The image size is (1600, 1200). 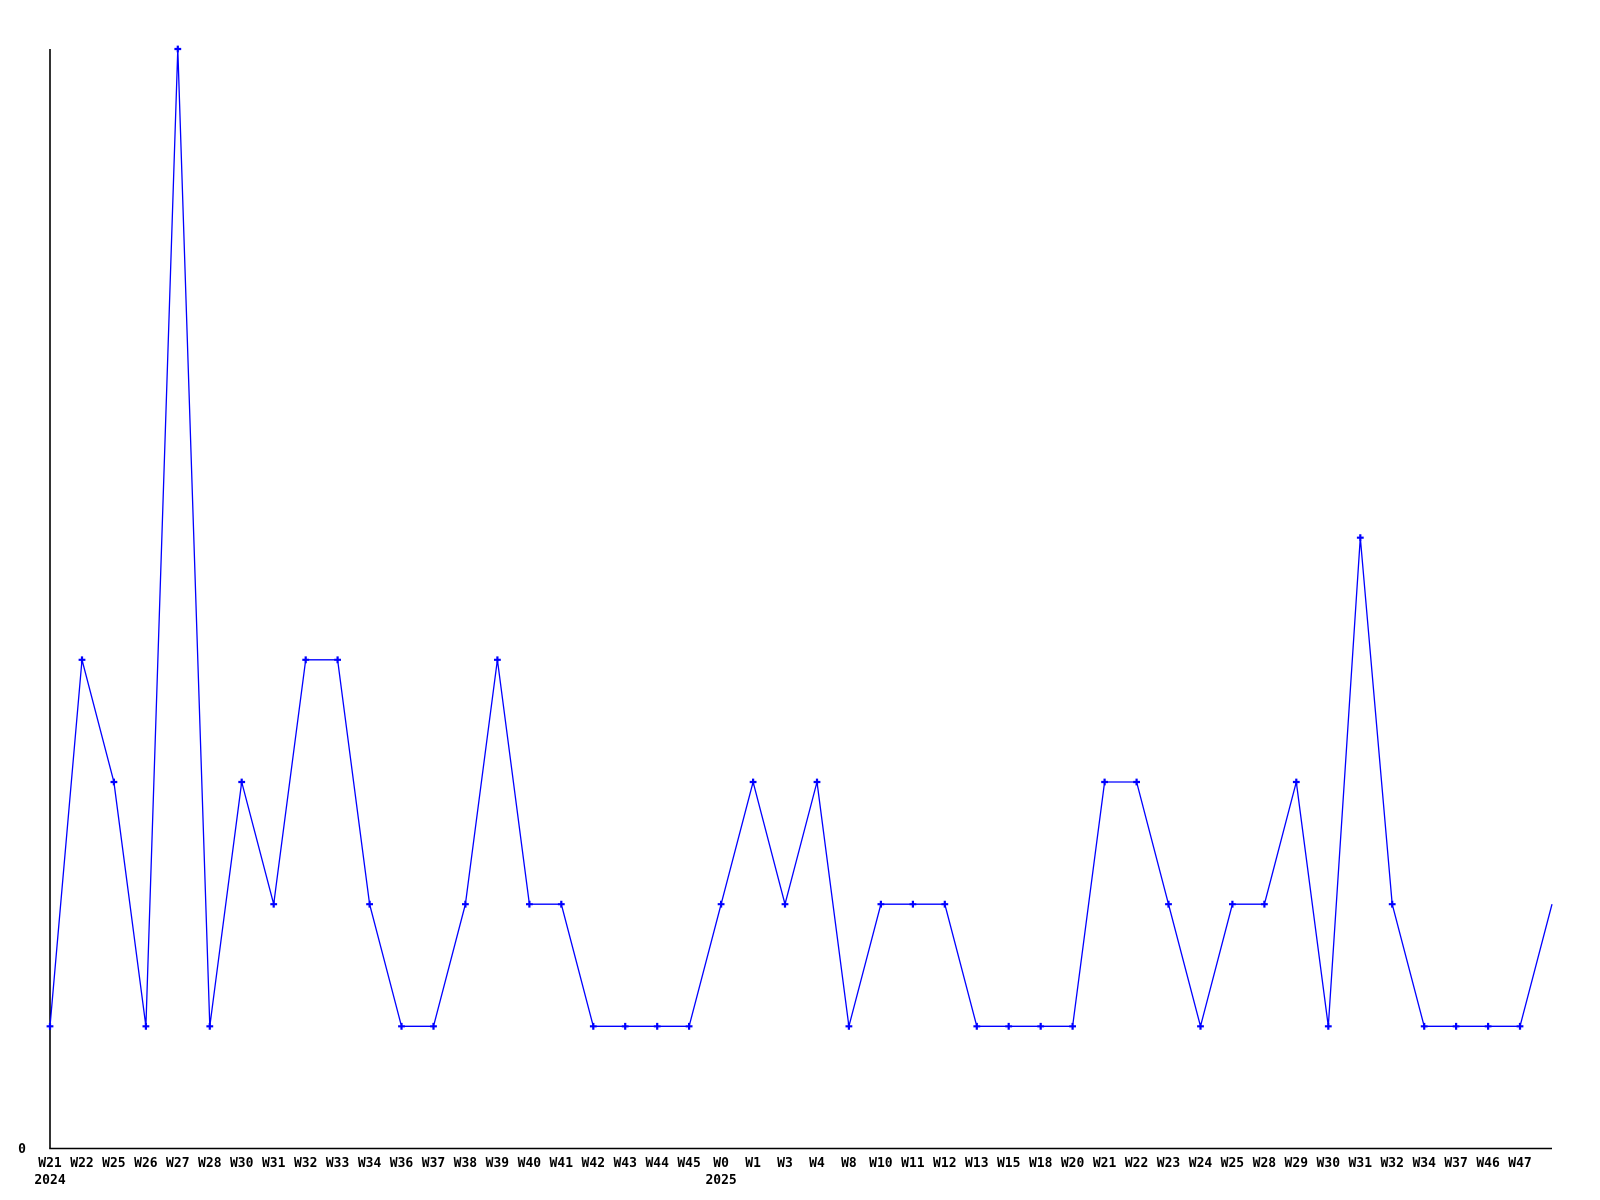 I want to click on x-tick-label: W15, so click(x=1008, y=1163).